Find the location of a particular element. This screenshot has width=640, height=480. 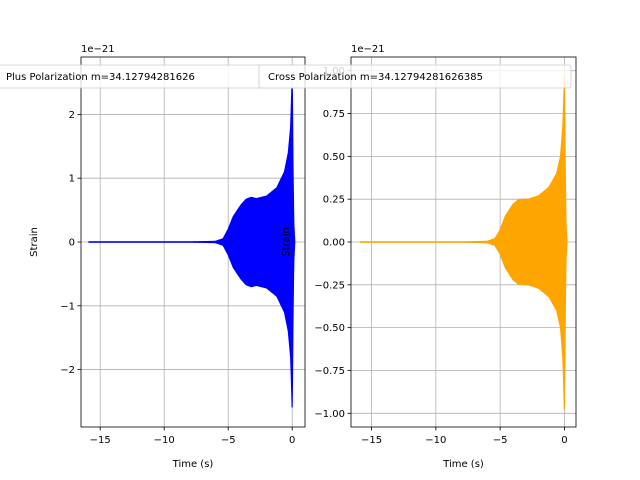

y-tick-label: 2 is located at coordinates (72, 115).